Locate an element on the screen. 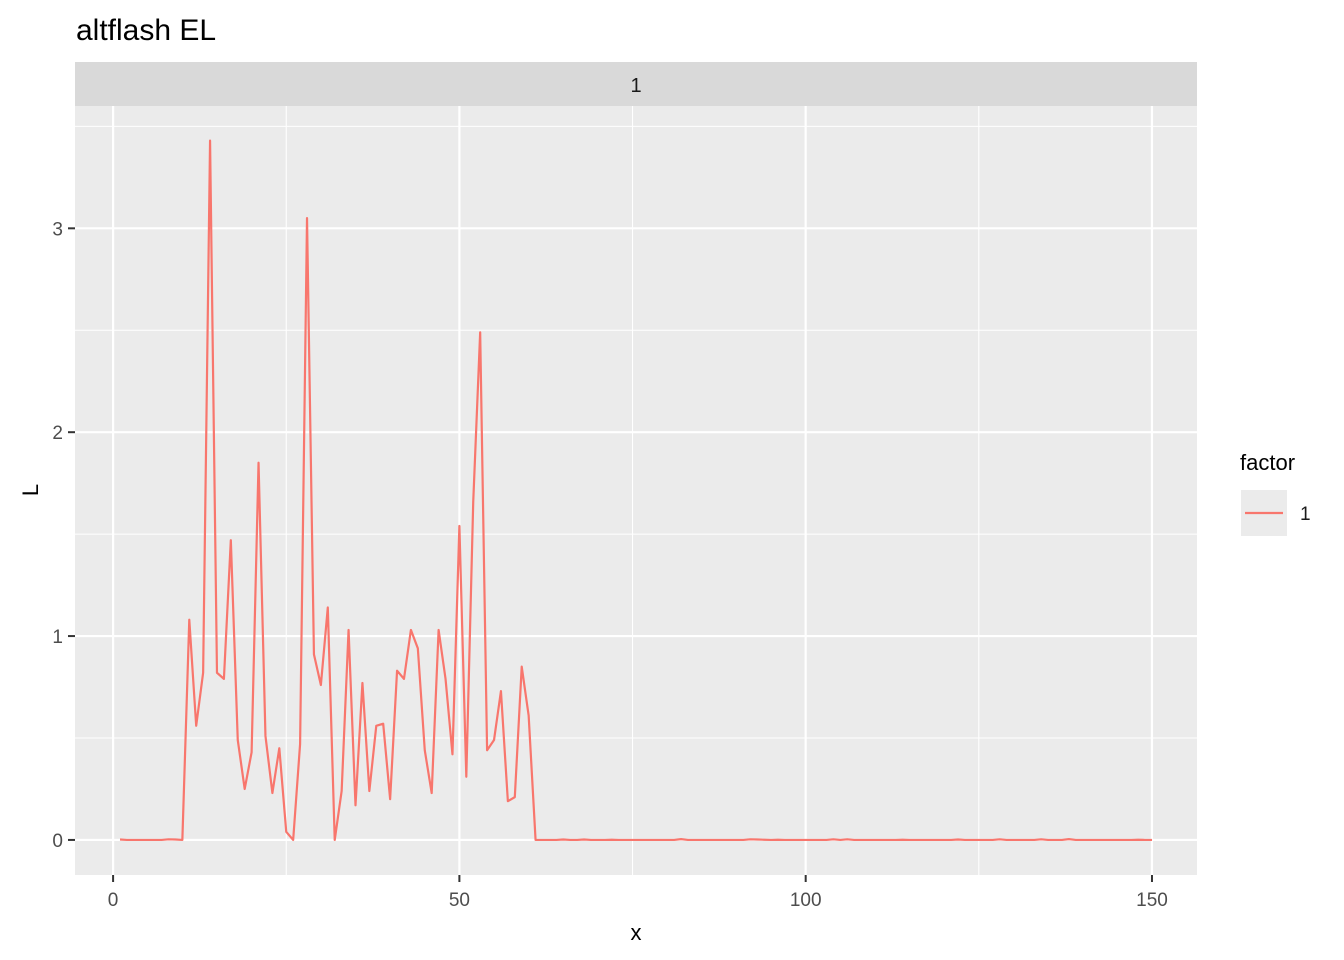 The height and width of the screenshot is (960, 1344). facet-strip is located at coordinates (636, 84).